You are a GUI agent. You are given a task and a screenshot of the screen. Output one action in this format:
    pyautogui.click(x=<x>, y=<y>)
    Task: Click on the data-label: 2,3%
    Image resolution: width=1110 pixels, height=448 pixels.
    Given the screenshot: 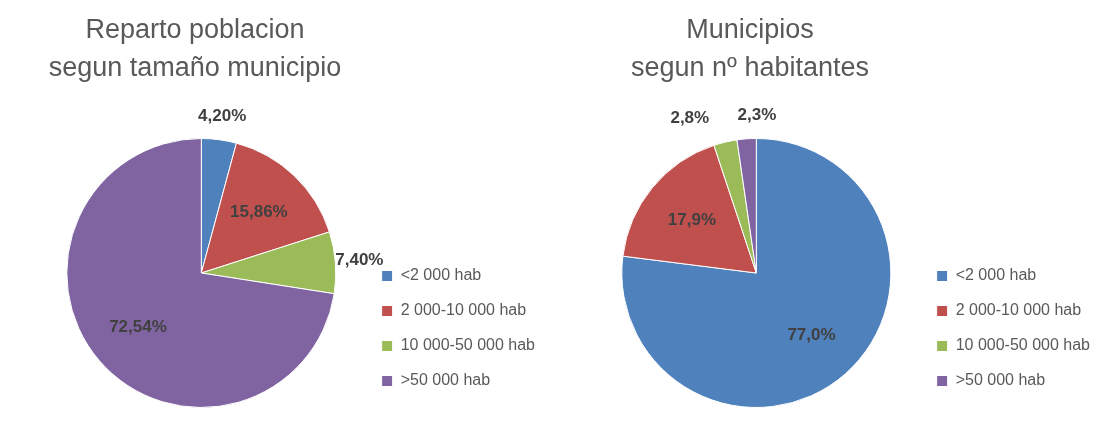 What is the action you would take?
    pyautogui.click(x=757, y=114)
    